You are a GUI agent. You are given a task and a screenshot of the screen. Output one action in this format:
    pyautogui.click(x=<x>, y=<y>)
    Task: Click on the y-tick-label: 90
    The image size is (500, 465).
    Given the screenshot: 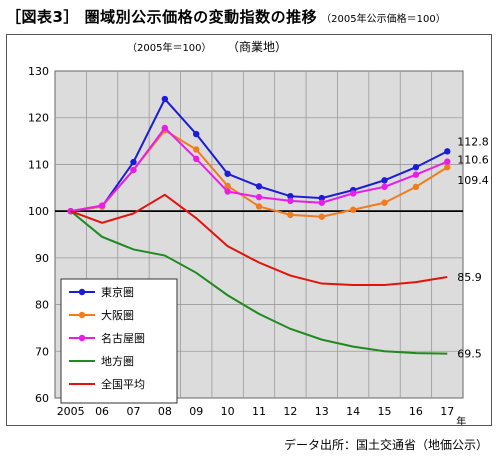 What is the action you would take?
    pyautogui.click(x=42, y=258)
    